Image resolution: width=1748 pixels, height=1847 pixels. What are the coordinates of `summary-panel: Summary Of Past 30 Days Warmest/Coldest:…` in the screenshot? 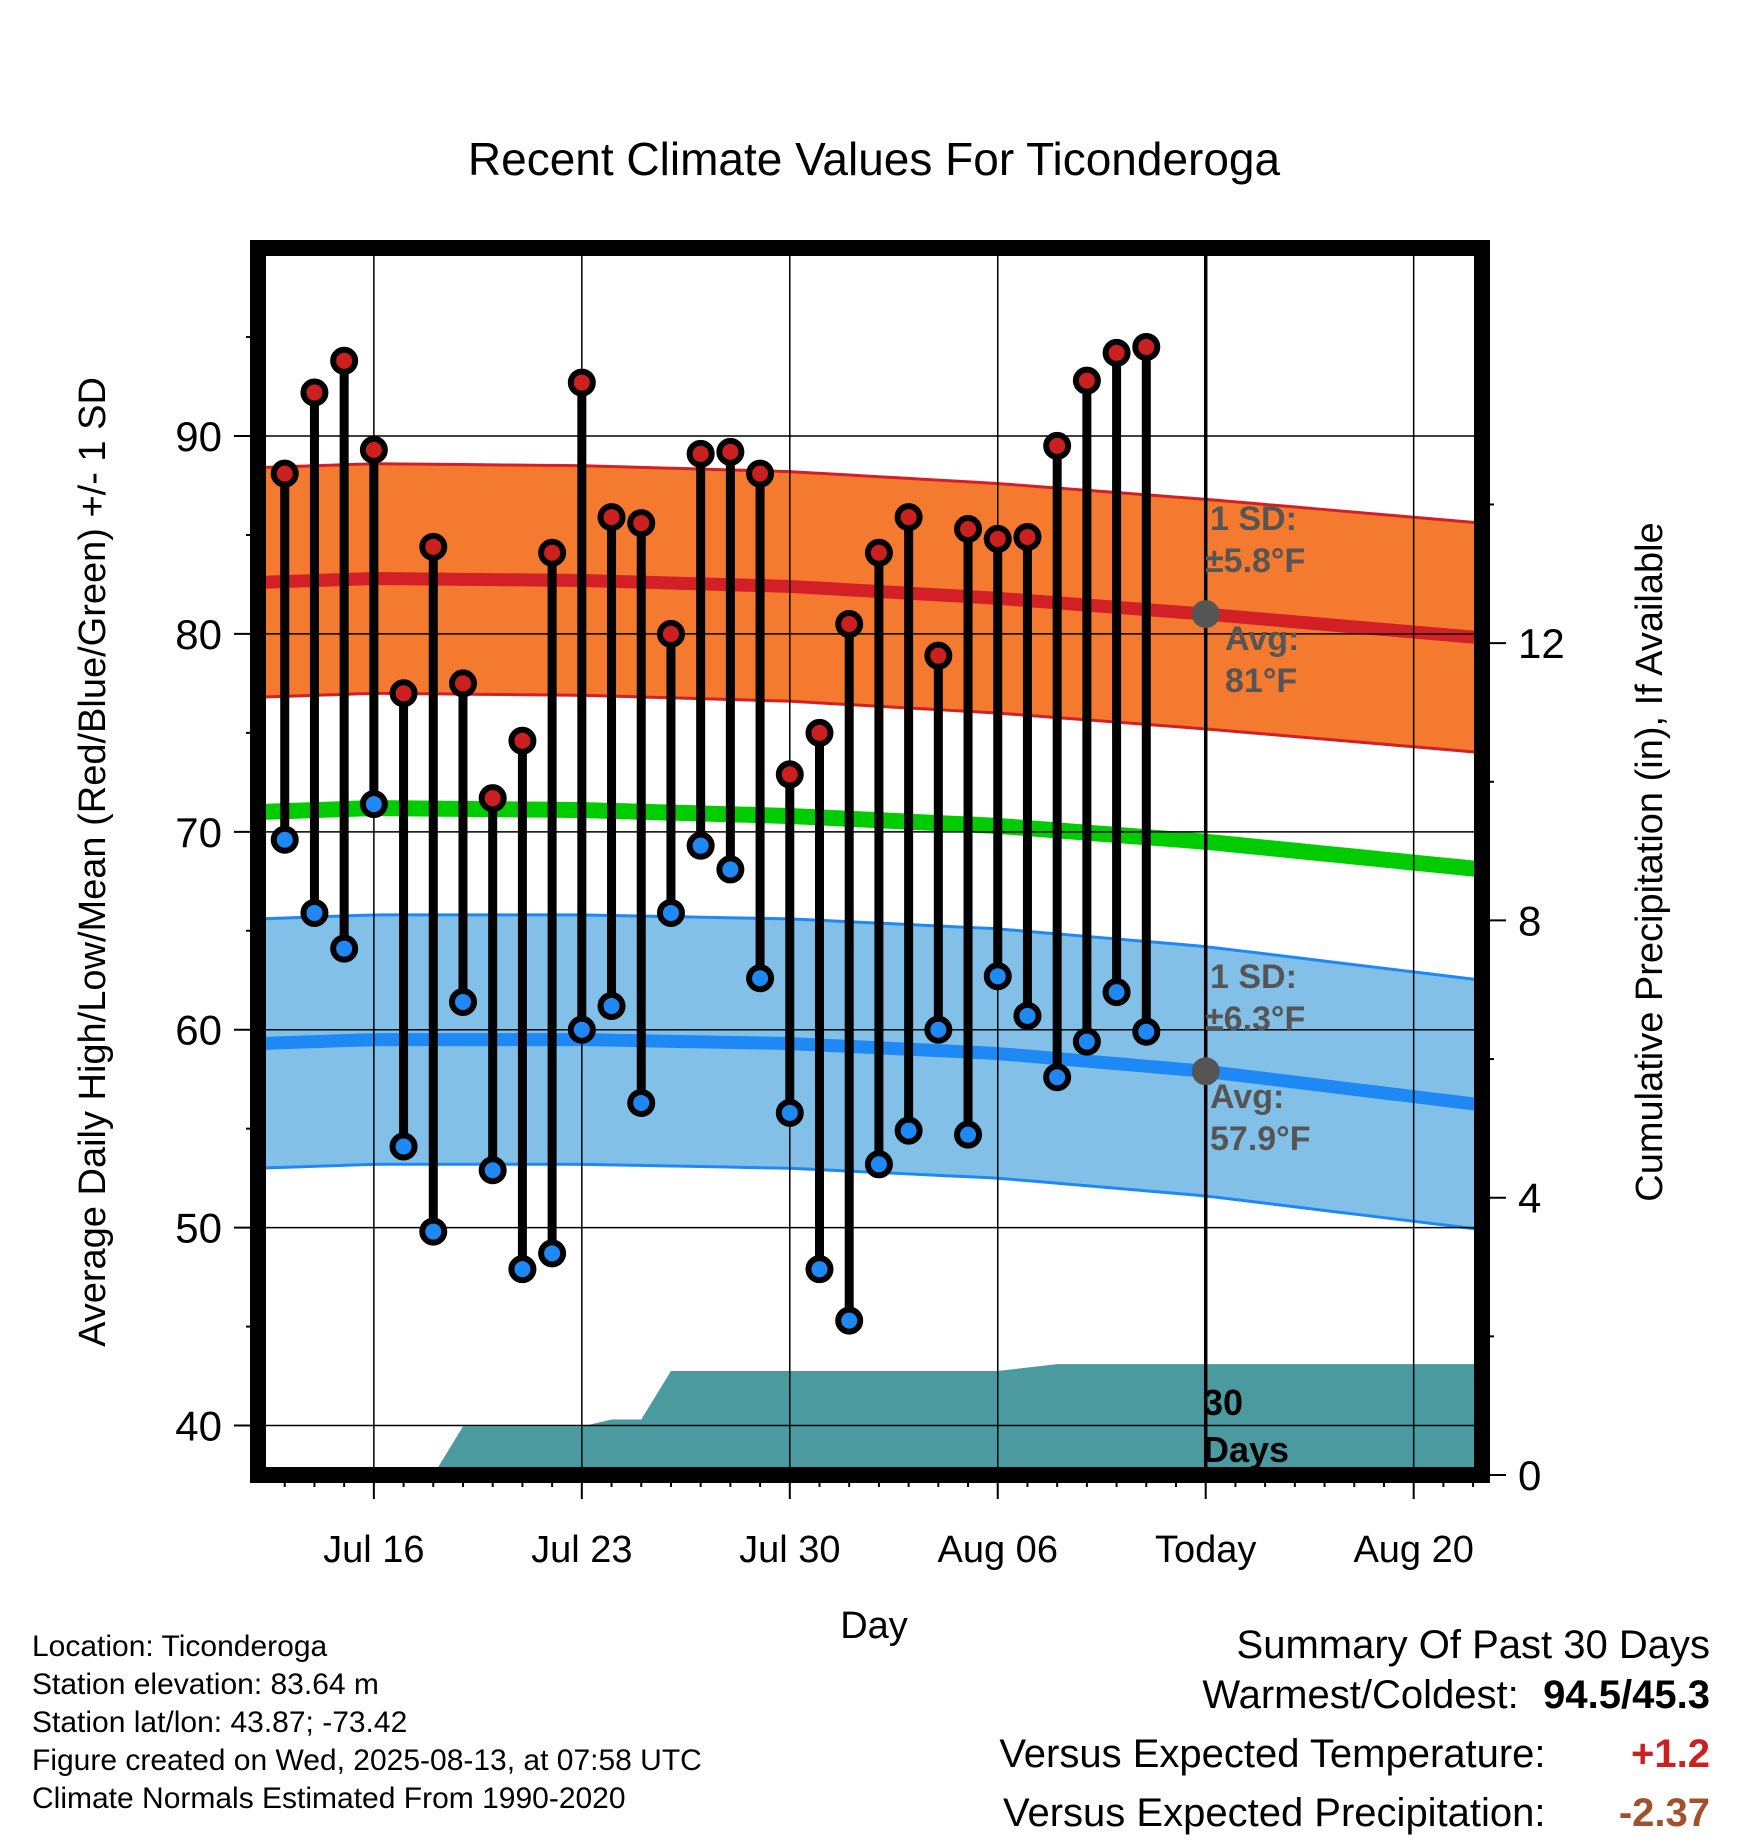 It's located at (1354, 1733).